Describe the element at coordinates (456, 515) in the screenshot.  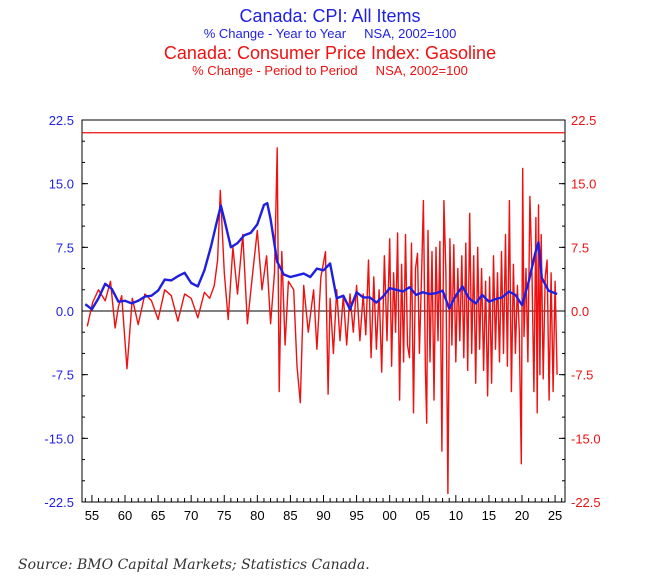
I see `x-tick-label: 10` at that location.